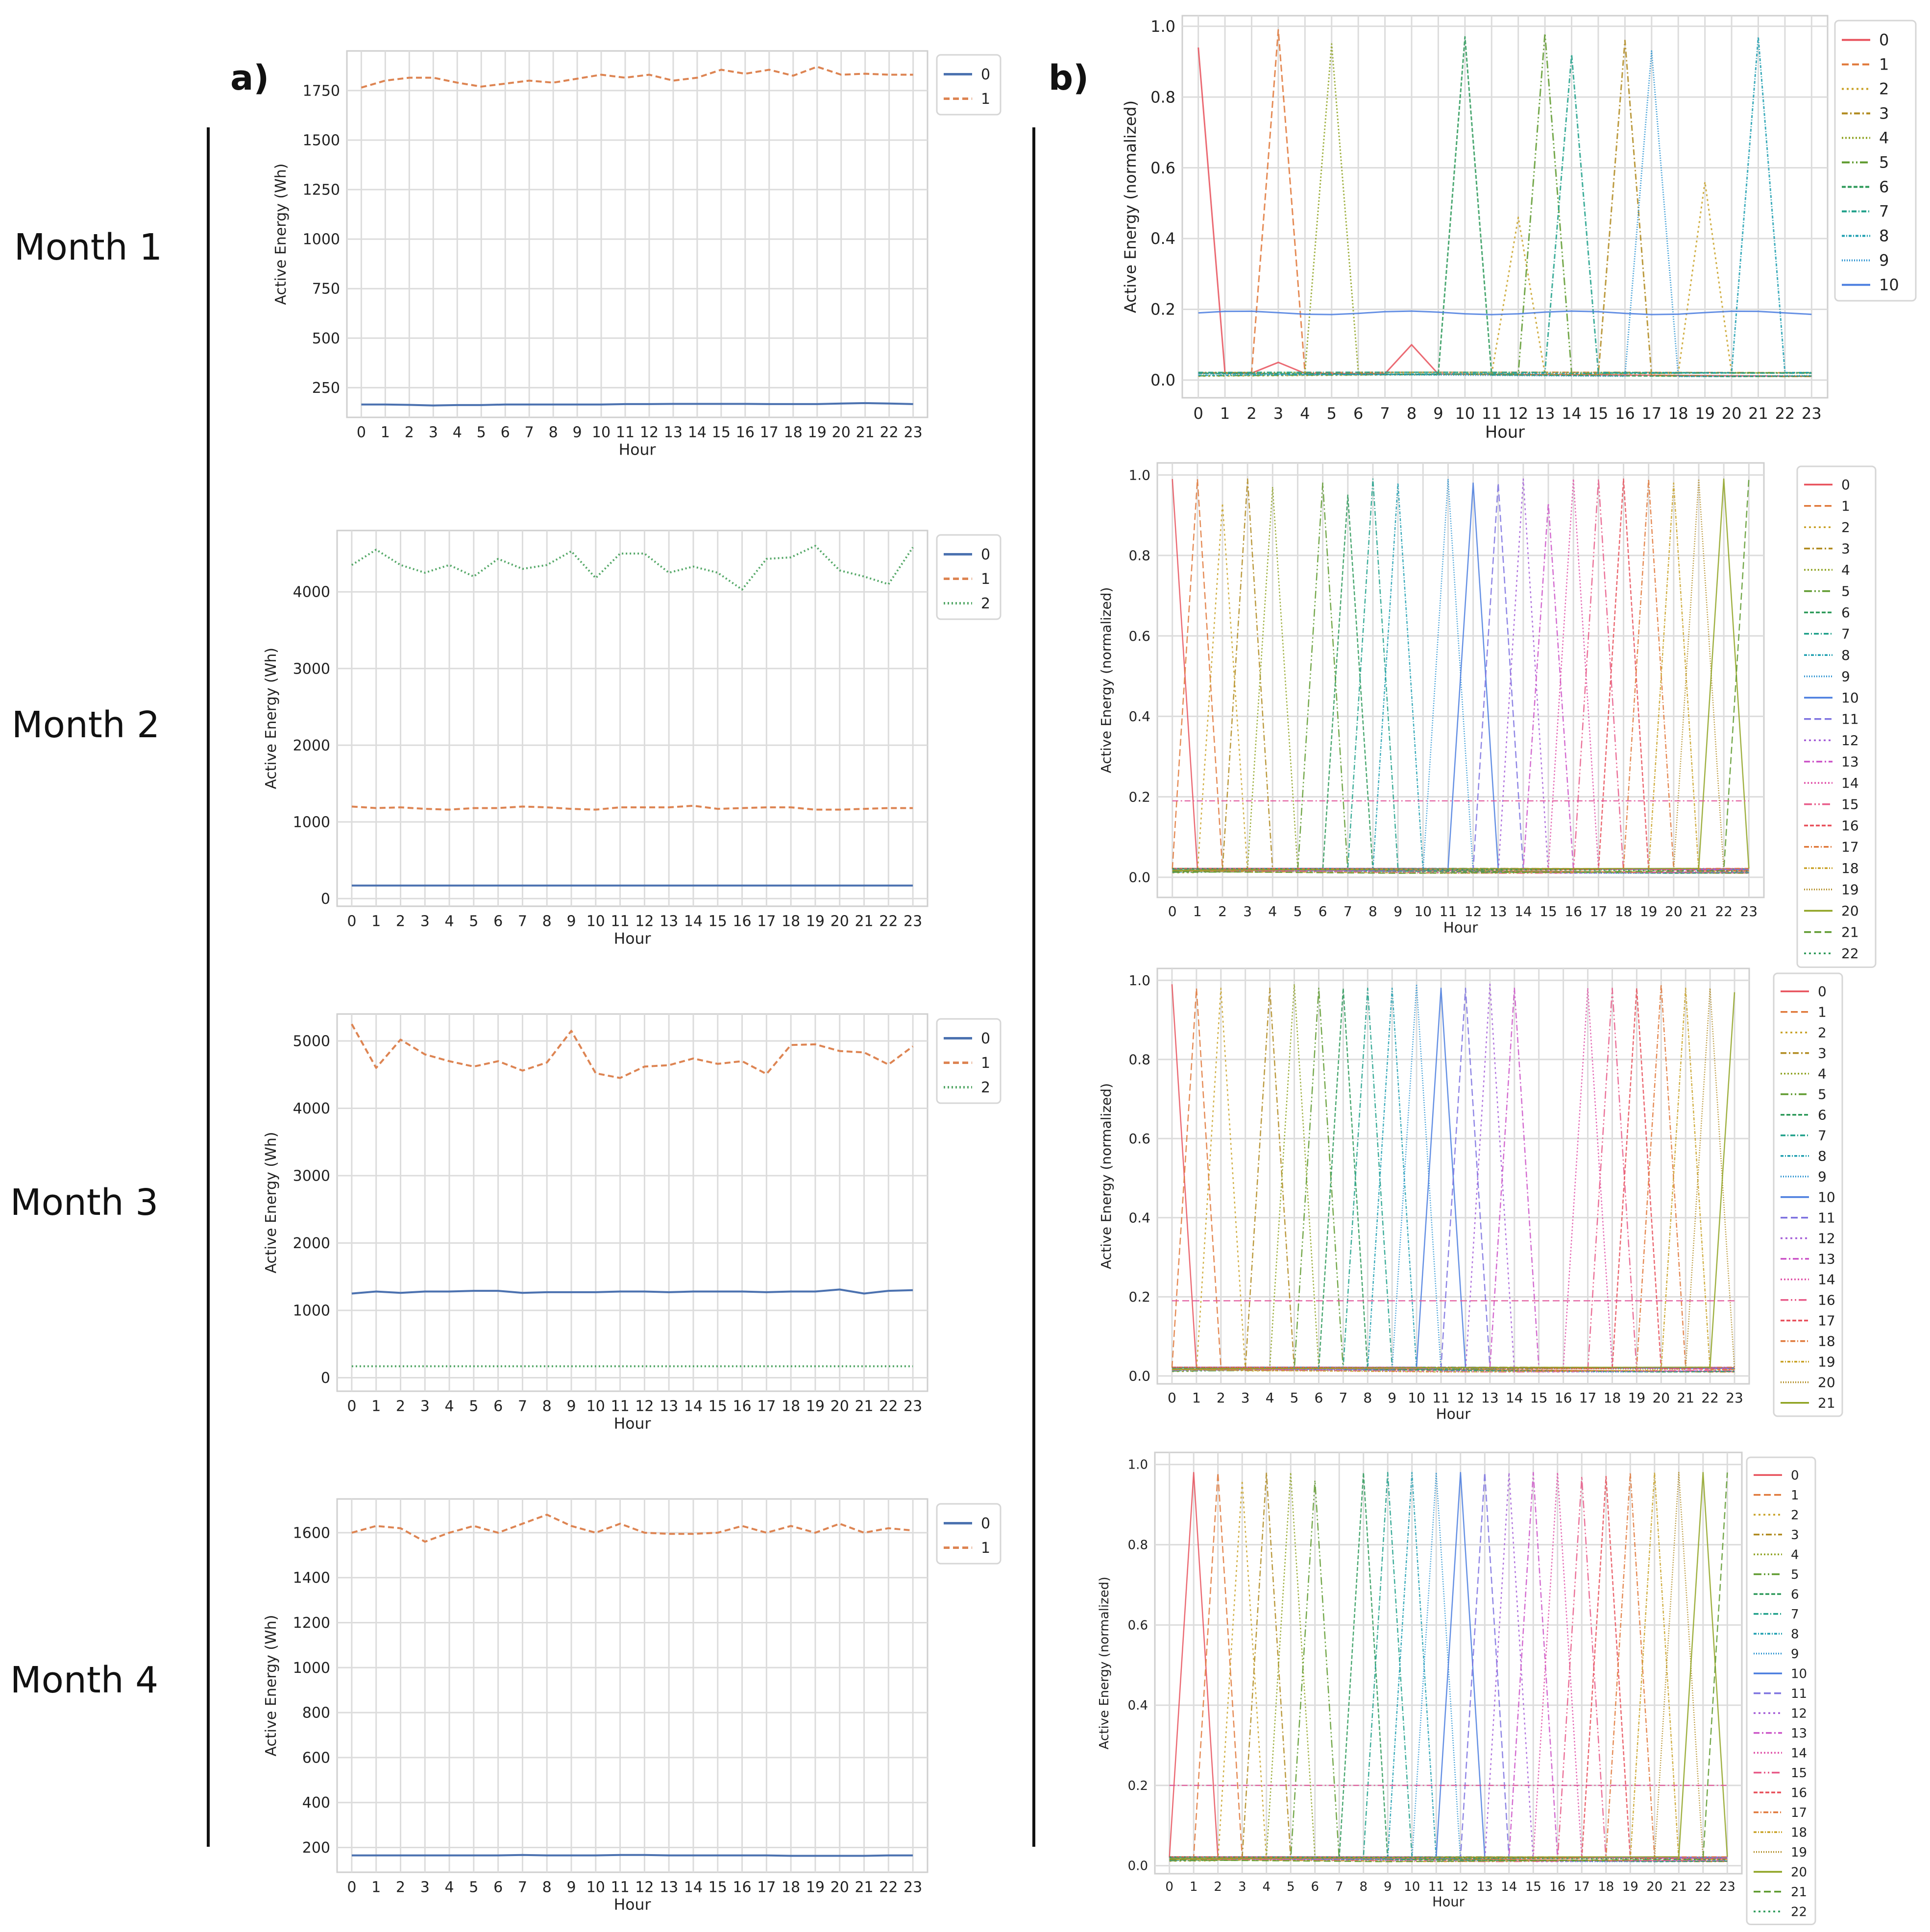 This screenshot has height=1932, width=1930. Describe the element at coordinates (321, 90) in the screenshot. I see `y-tick-label: 1750` at that location.